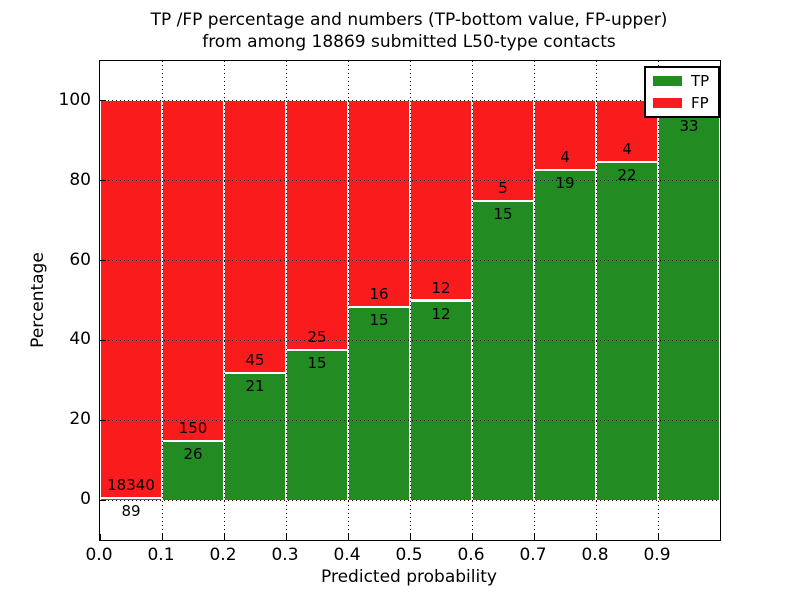 This screenshot has width=800, height=600. Describe the element at coordinates (161, 555) in the screenshot. I see `x-tick-label: 0.1` at that location.